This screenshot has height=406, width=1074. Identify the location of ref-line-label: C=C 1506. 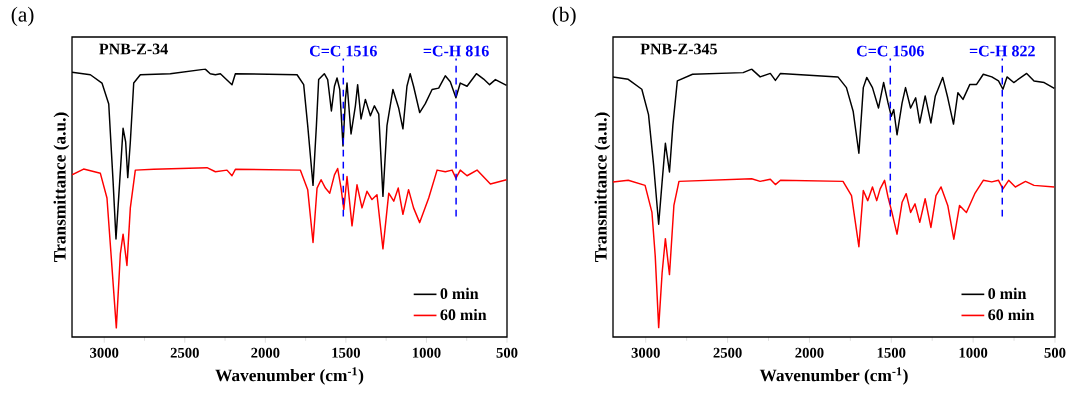
(890, 51).